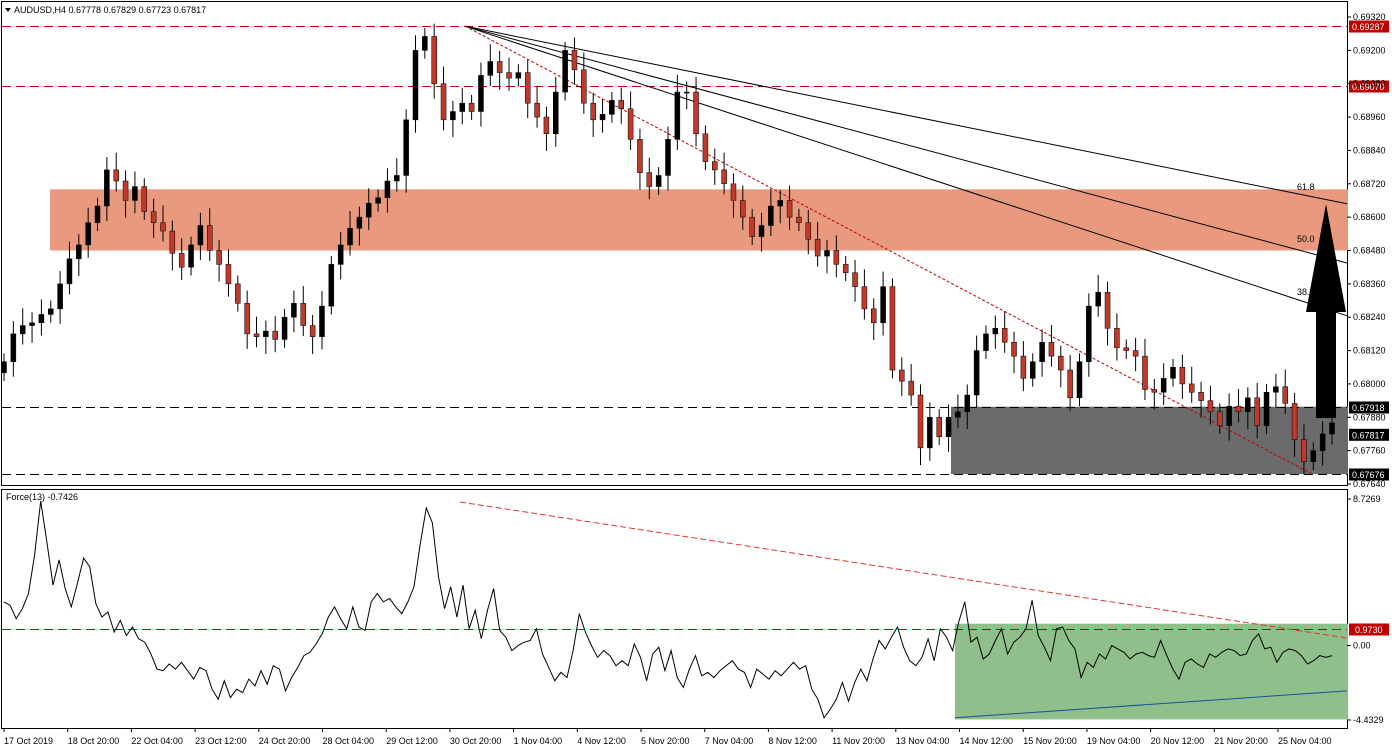 The height and width of the screenshot is (752, 1392). I want to click on force-tick-label: 8.7269, so click(1367, 499).